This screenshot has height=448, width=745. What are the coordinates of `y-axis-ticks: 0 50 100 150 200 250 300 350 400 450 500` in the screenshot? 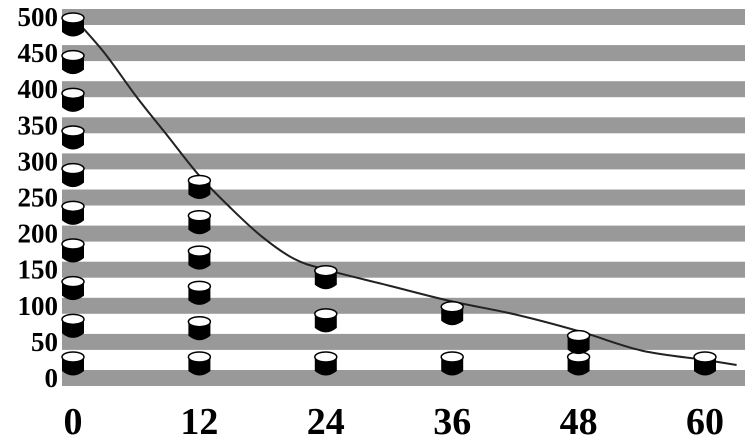 It's located at (38, 197).